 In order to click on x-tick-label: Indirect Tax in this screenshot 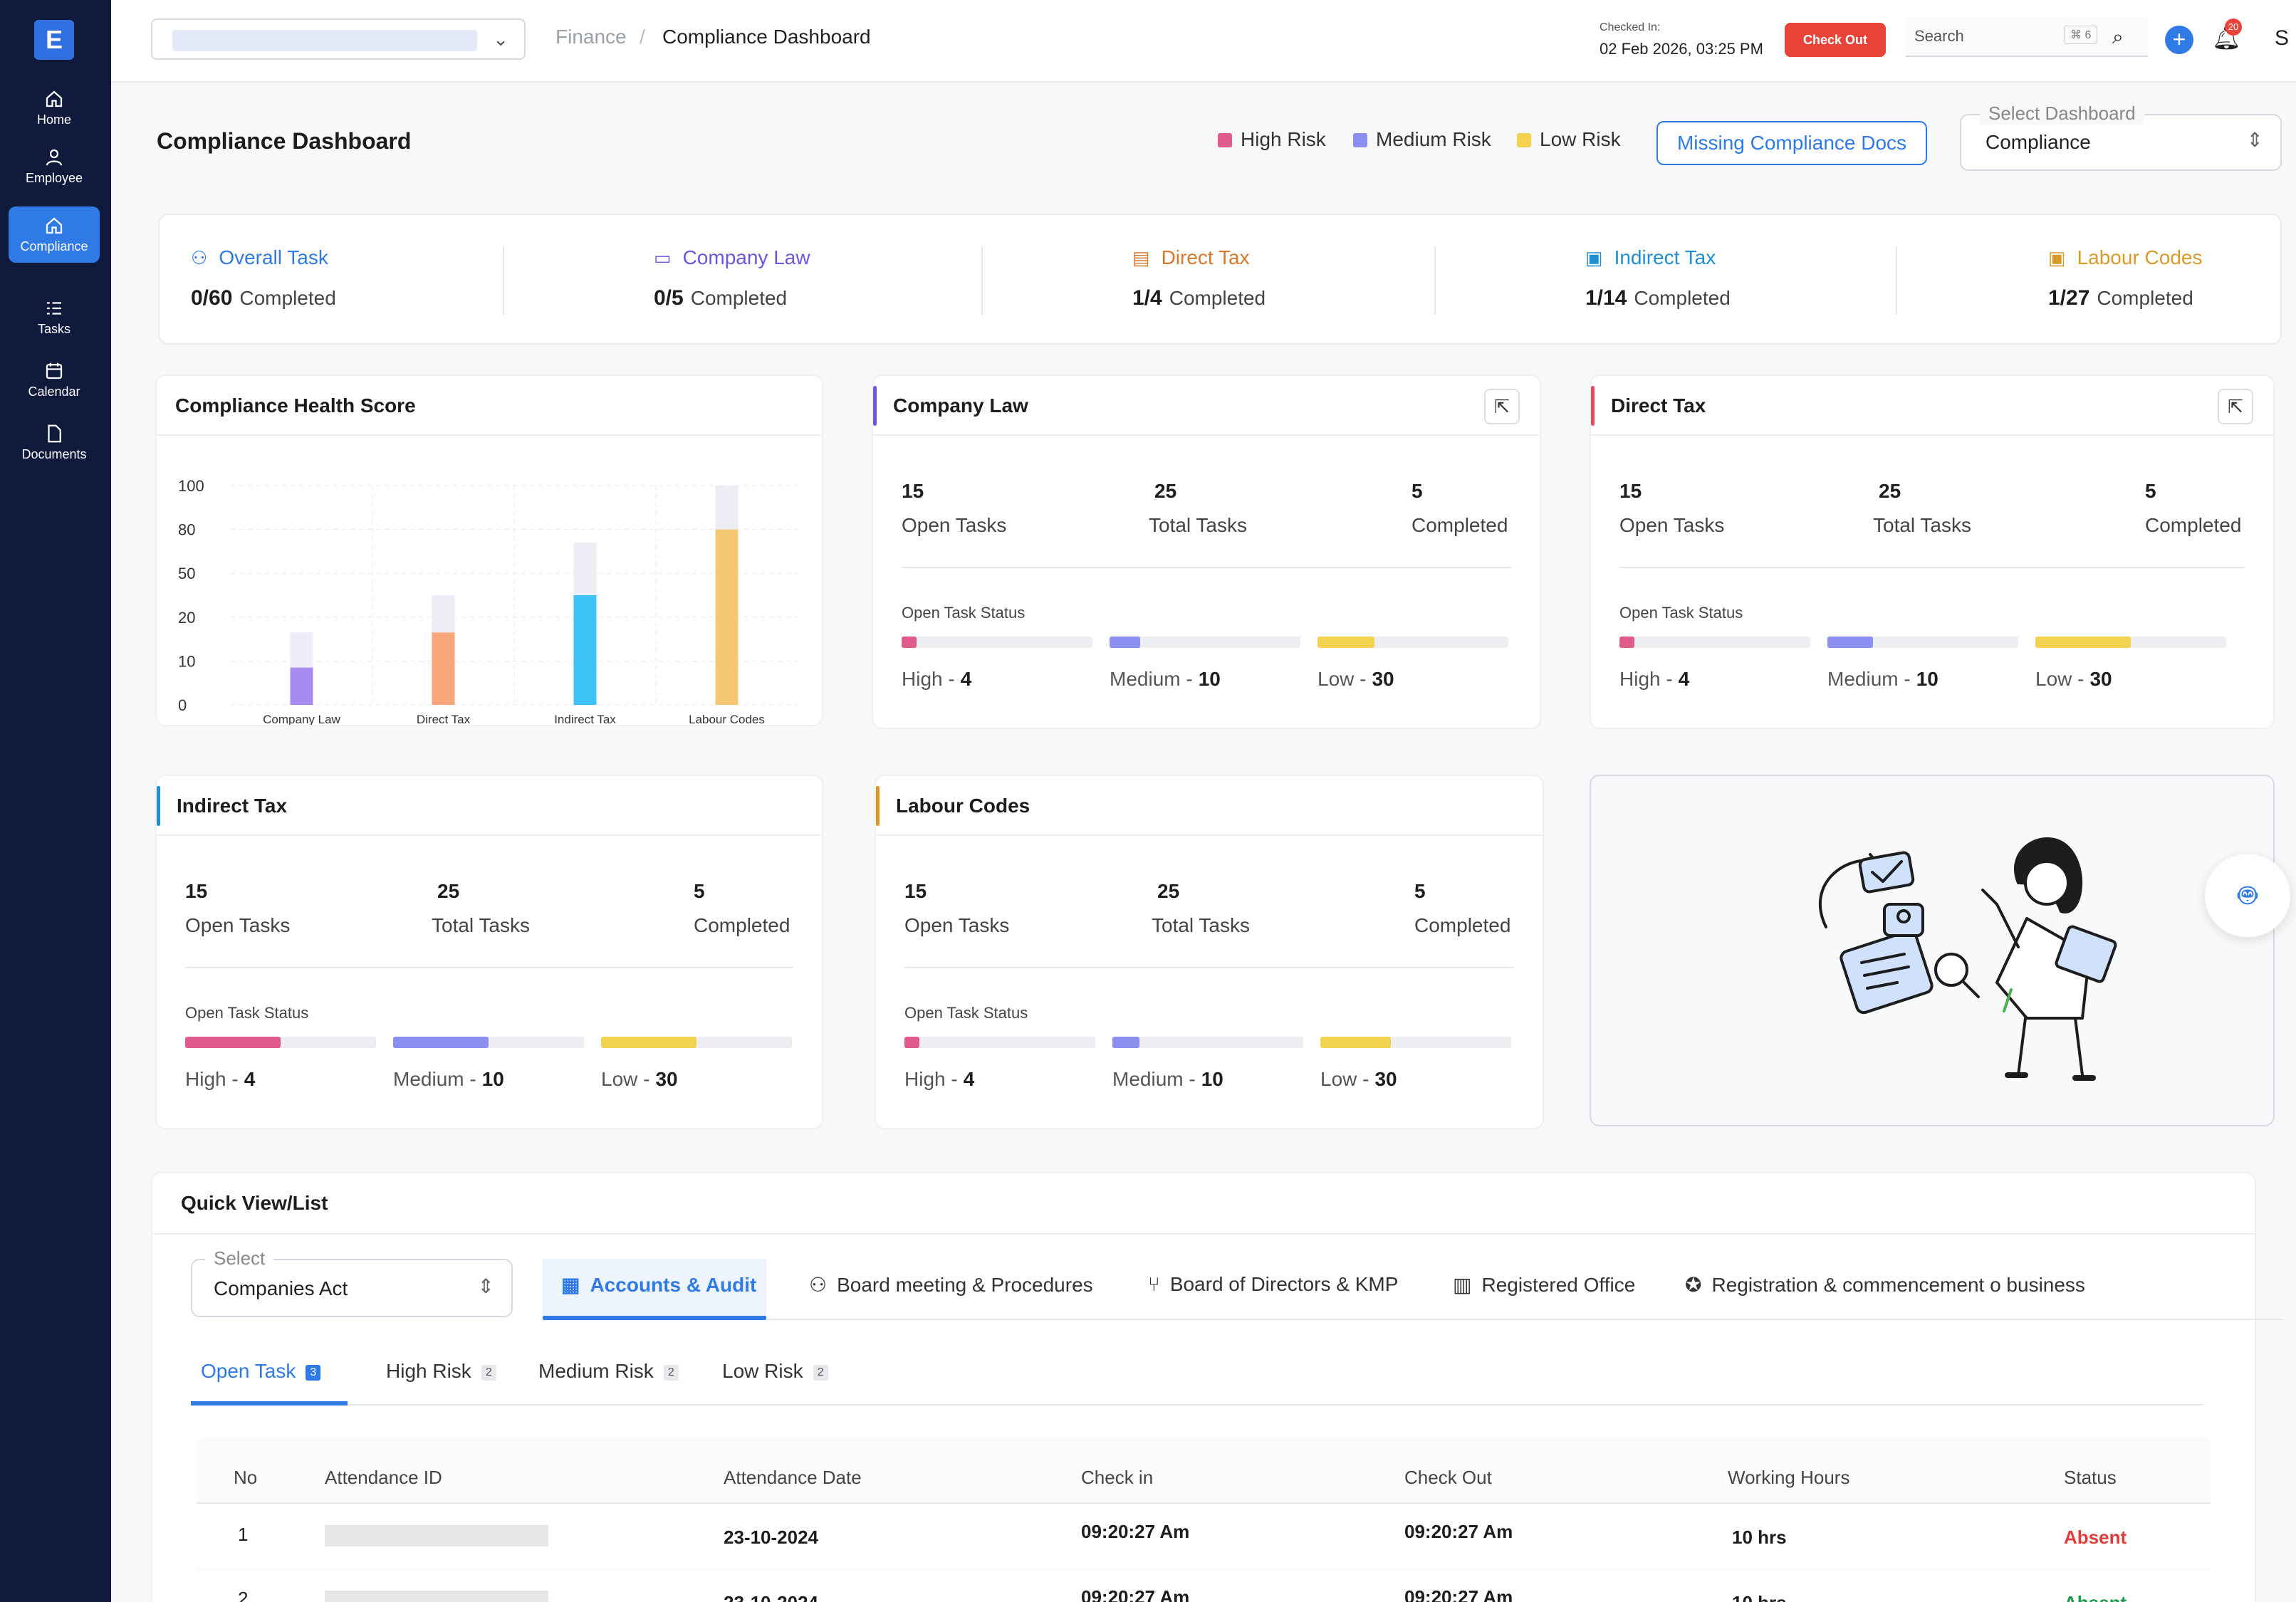, I will do `click(585, 719)`.